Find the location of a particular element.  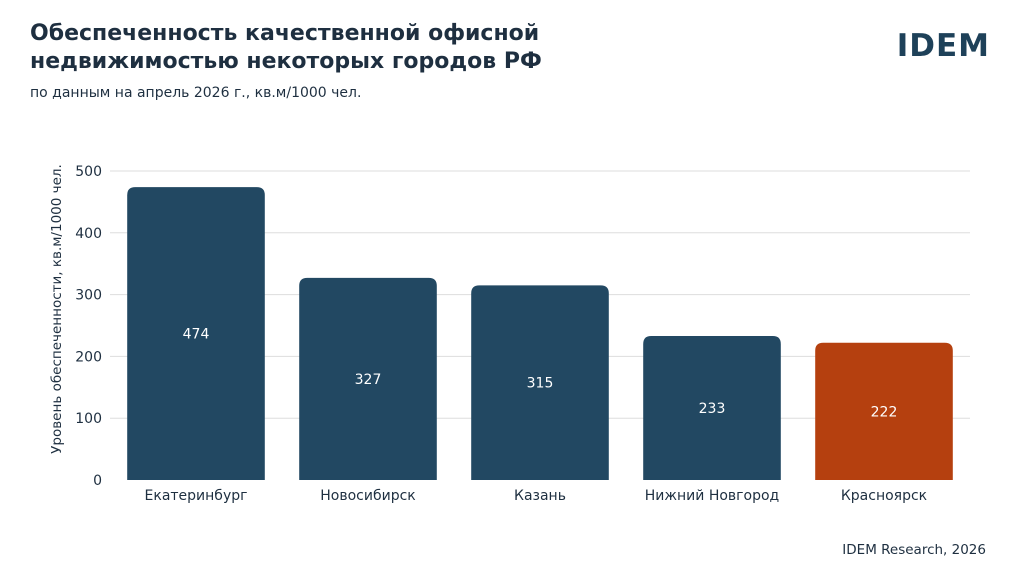

y-tick-label: 100 is located at coordinates (88, 419).